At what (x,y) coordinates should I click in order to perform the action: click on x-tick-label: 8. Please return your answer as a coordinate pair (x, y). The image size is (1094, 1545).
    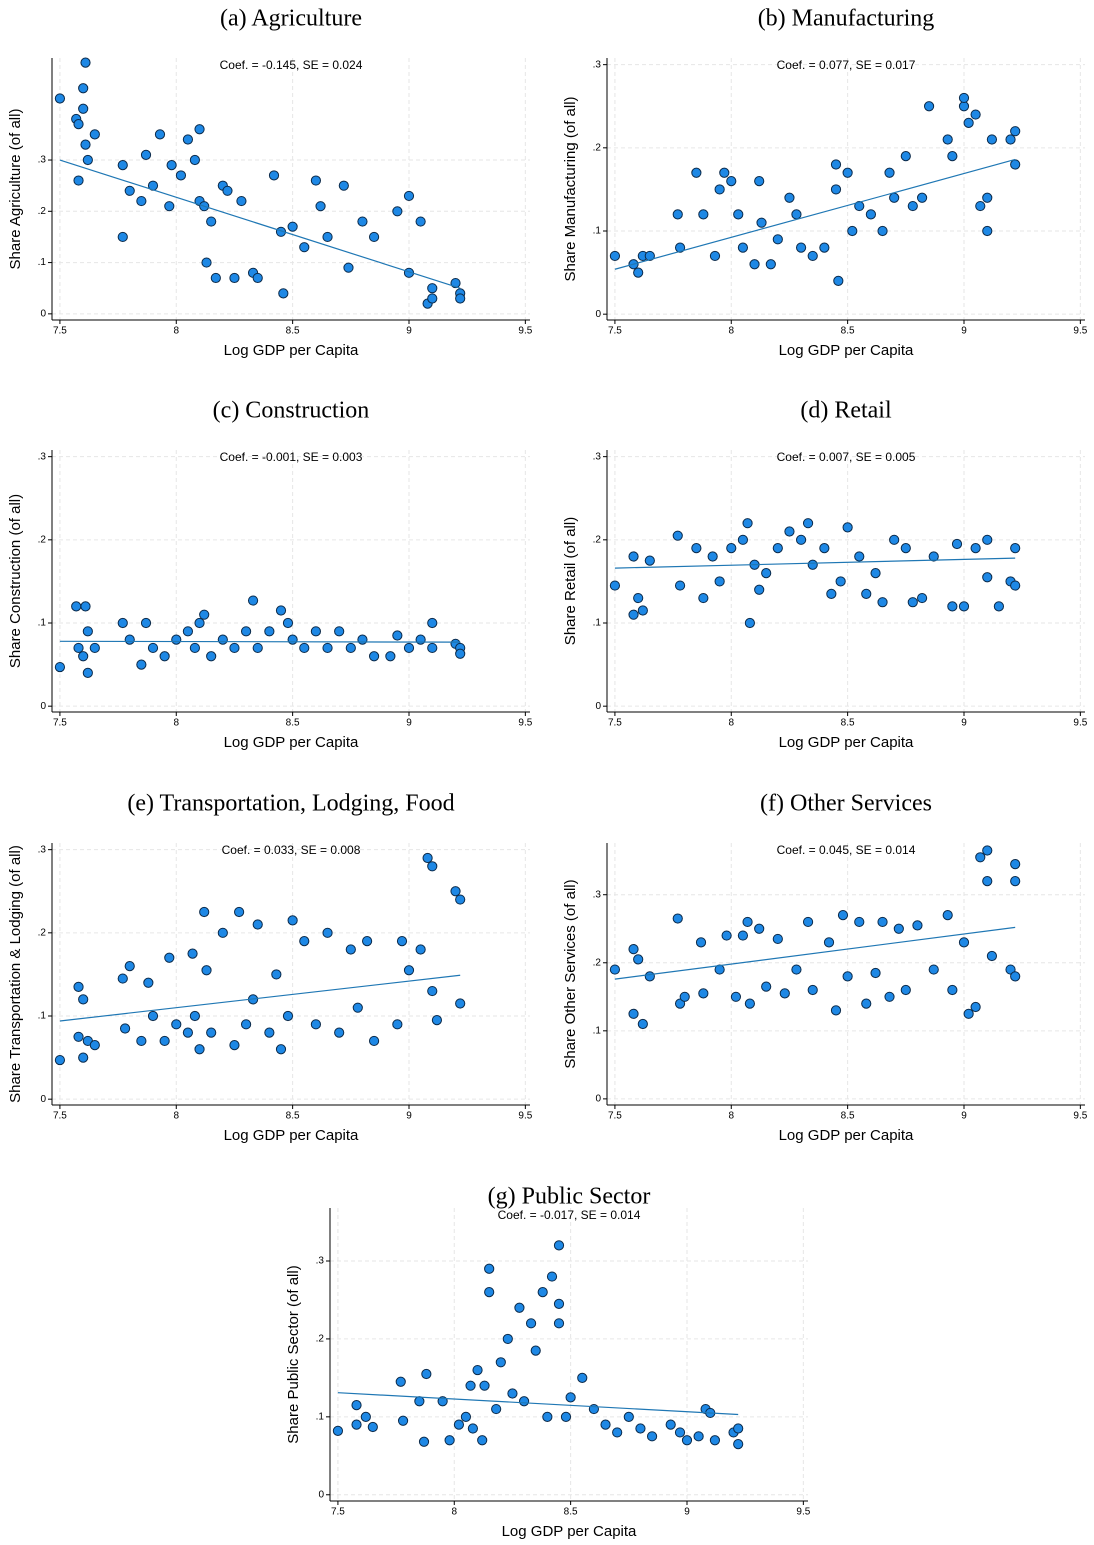
    Looking at the image, I should click on (731, 723).